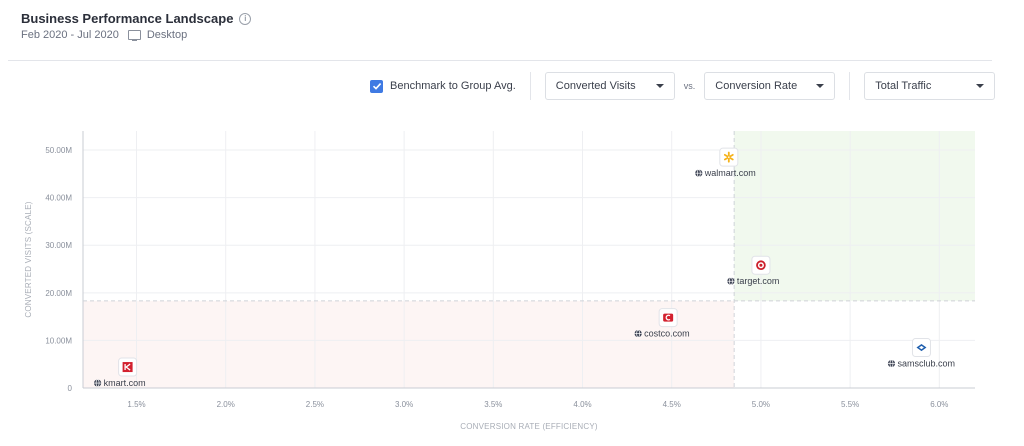 Image resolution: width=1024 pixels, height=446 pixels. Describe the element at coordinates (672, 404) in the screenshot. I see `x-tick-label: 4.5%` at that location.